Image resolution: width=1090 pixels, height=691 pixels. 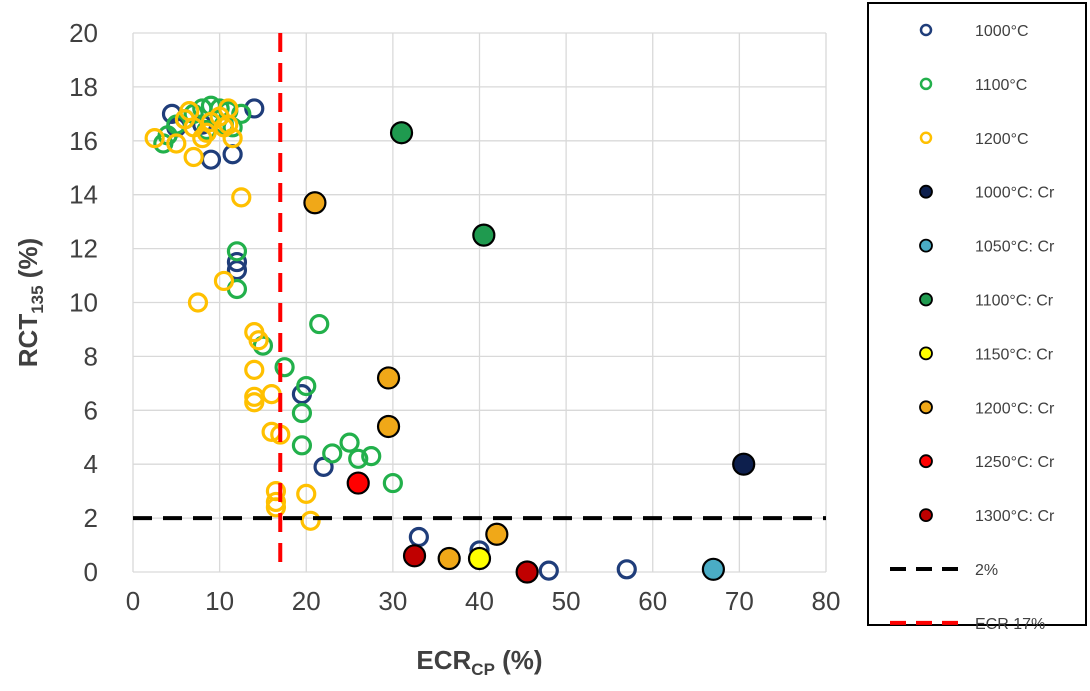 I want to click on x-tick-label: 60, so click(x=652, y=601).